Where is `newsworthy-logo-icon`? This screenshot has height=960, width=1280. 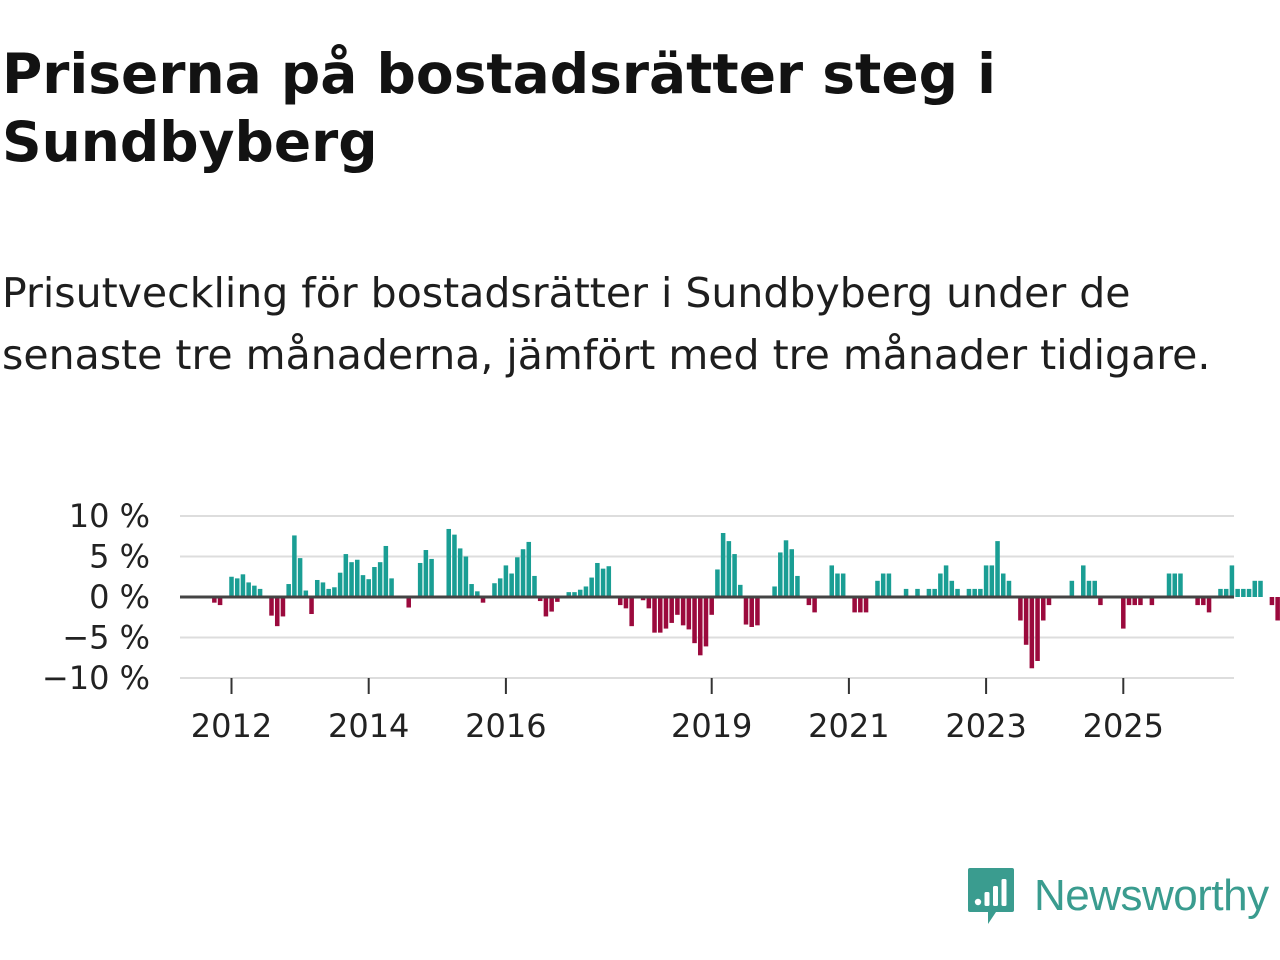 newsworthy-logo-icon is located at coordinates (991, 896).